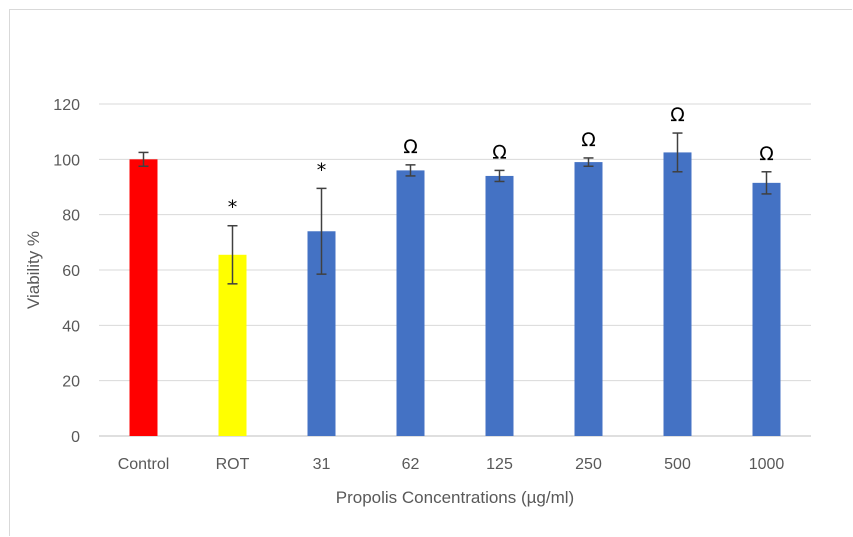  Describe the element at coordinates (455, 497) in the screenshot. I see `x-axis-title: Propolis Concentrations (µg/ml)` at that location.